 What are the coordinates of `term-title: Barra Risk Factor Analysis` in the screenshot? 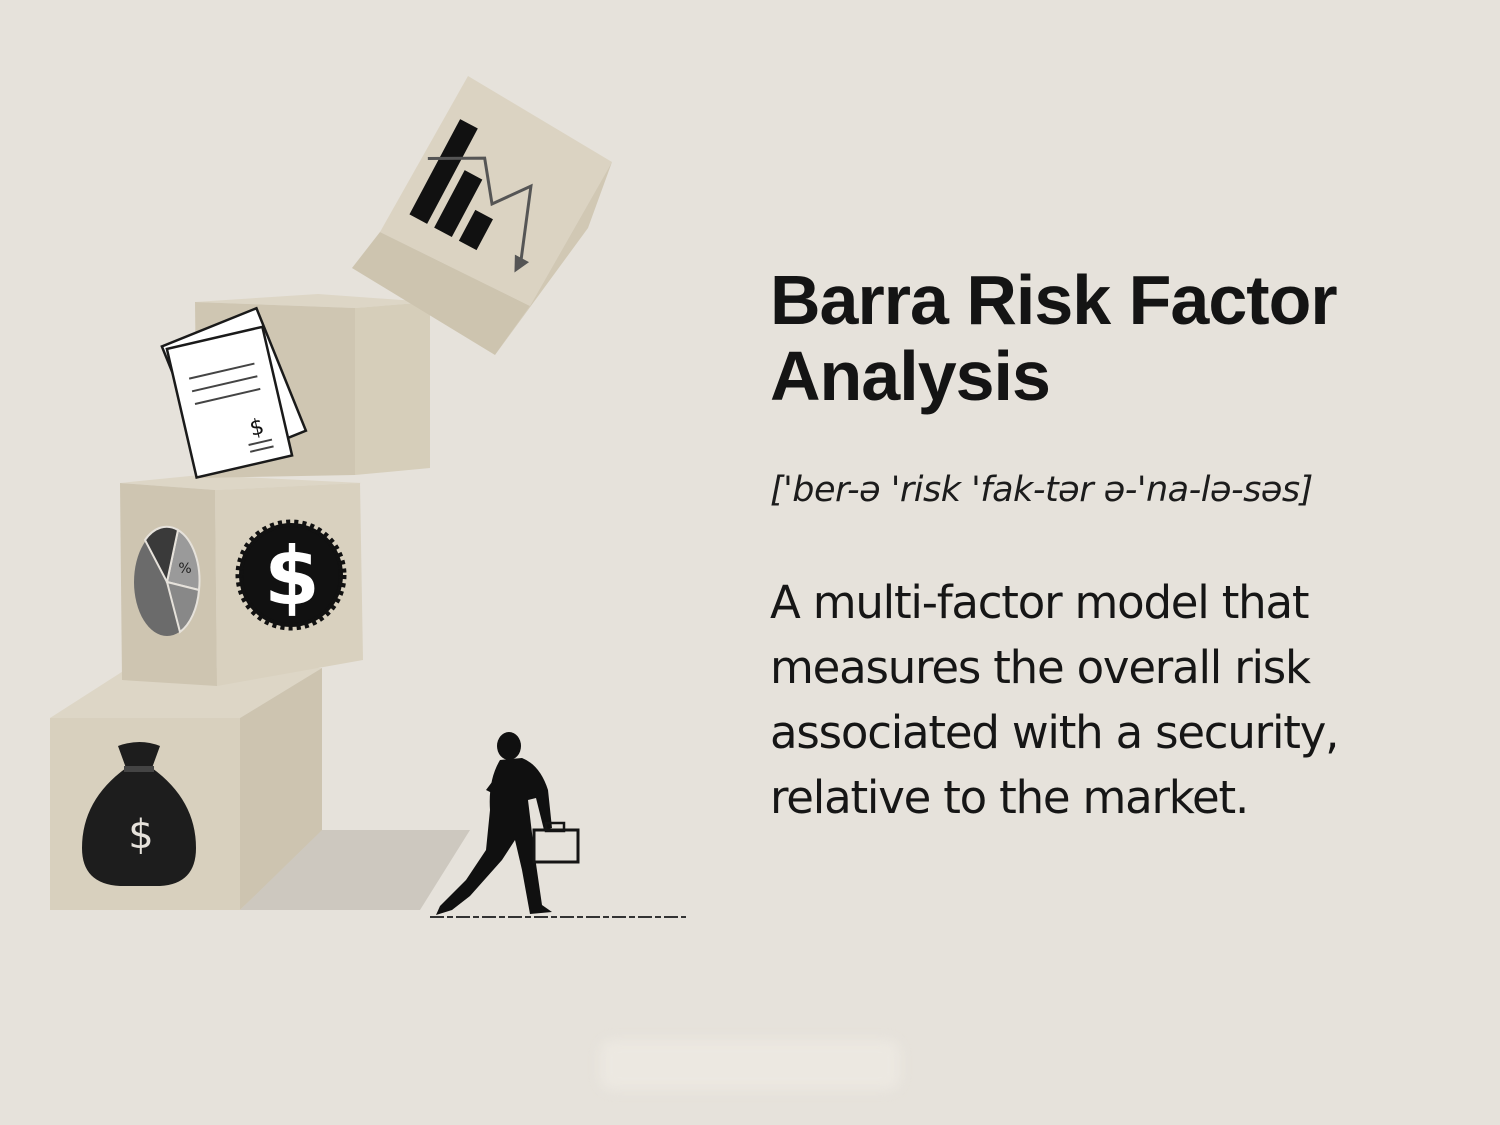 It's located at (1054, 338).